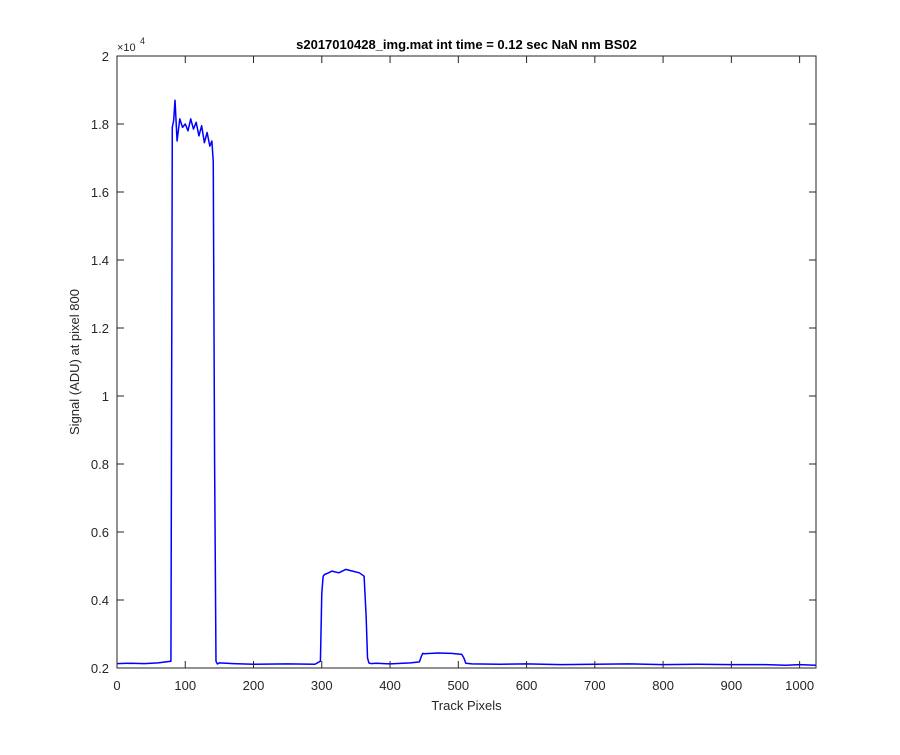 This screenshot has width=900, height=755. Describe the element at coordinates (105, 56) in the screenshot. I see `y-tick-label: 2` at that location.